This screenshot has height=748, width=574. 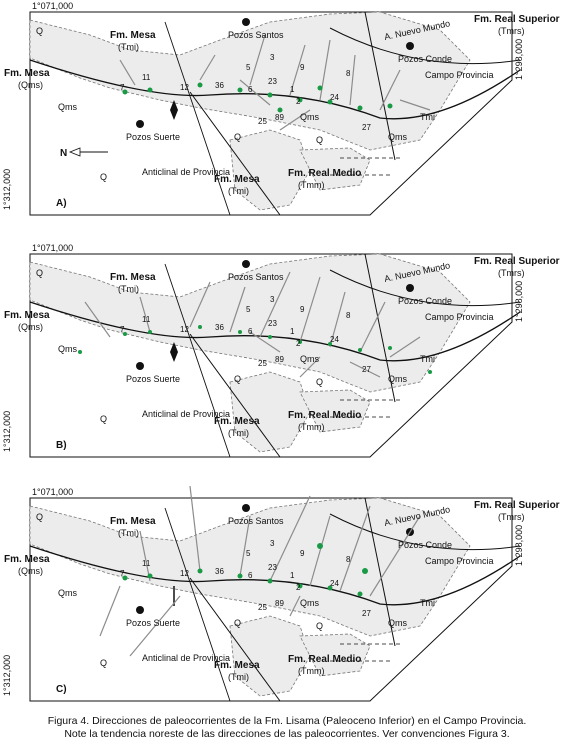 I want to click on well-number: 27, so click(x=366, y=369).